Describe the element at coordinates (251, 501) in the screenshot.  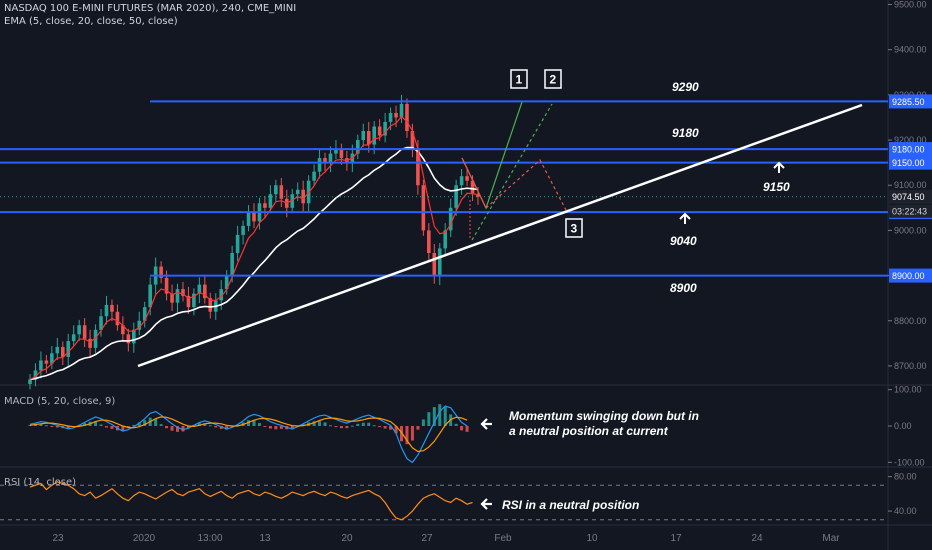
I see `rsi-line` at that location.